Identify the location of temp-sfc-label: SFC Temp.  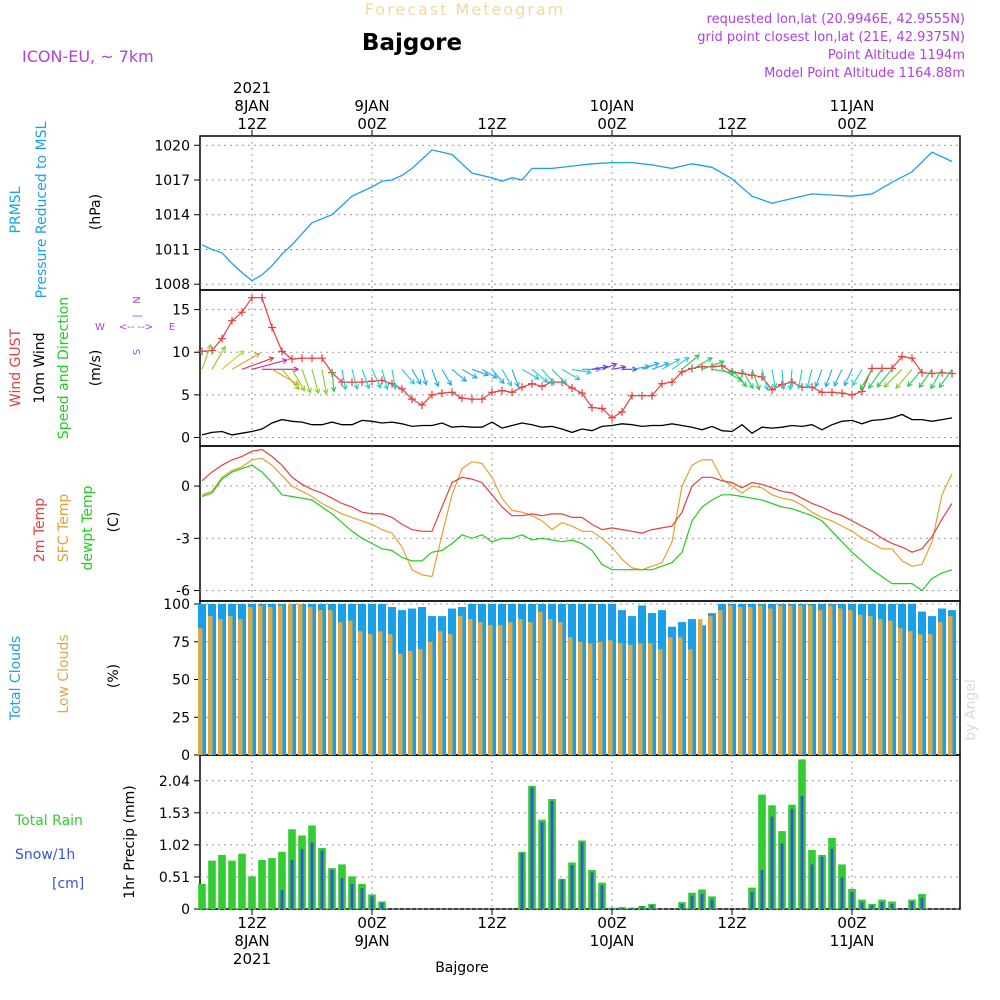
(64, 528).